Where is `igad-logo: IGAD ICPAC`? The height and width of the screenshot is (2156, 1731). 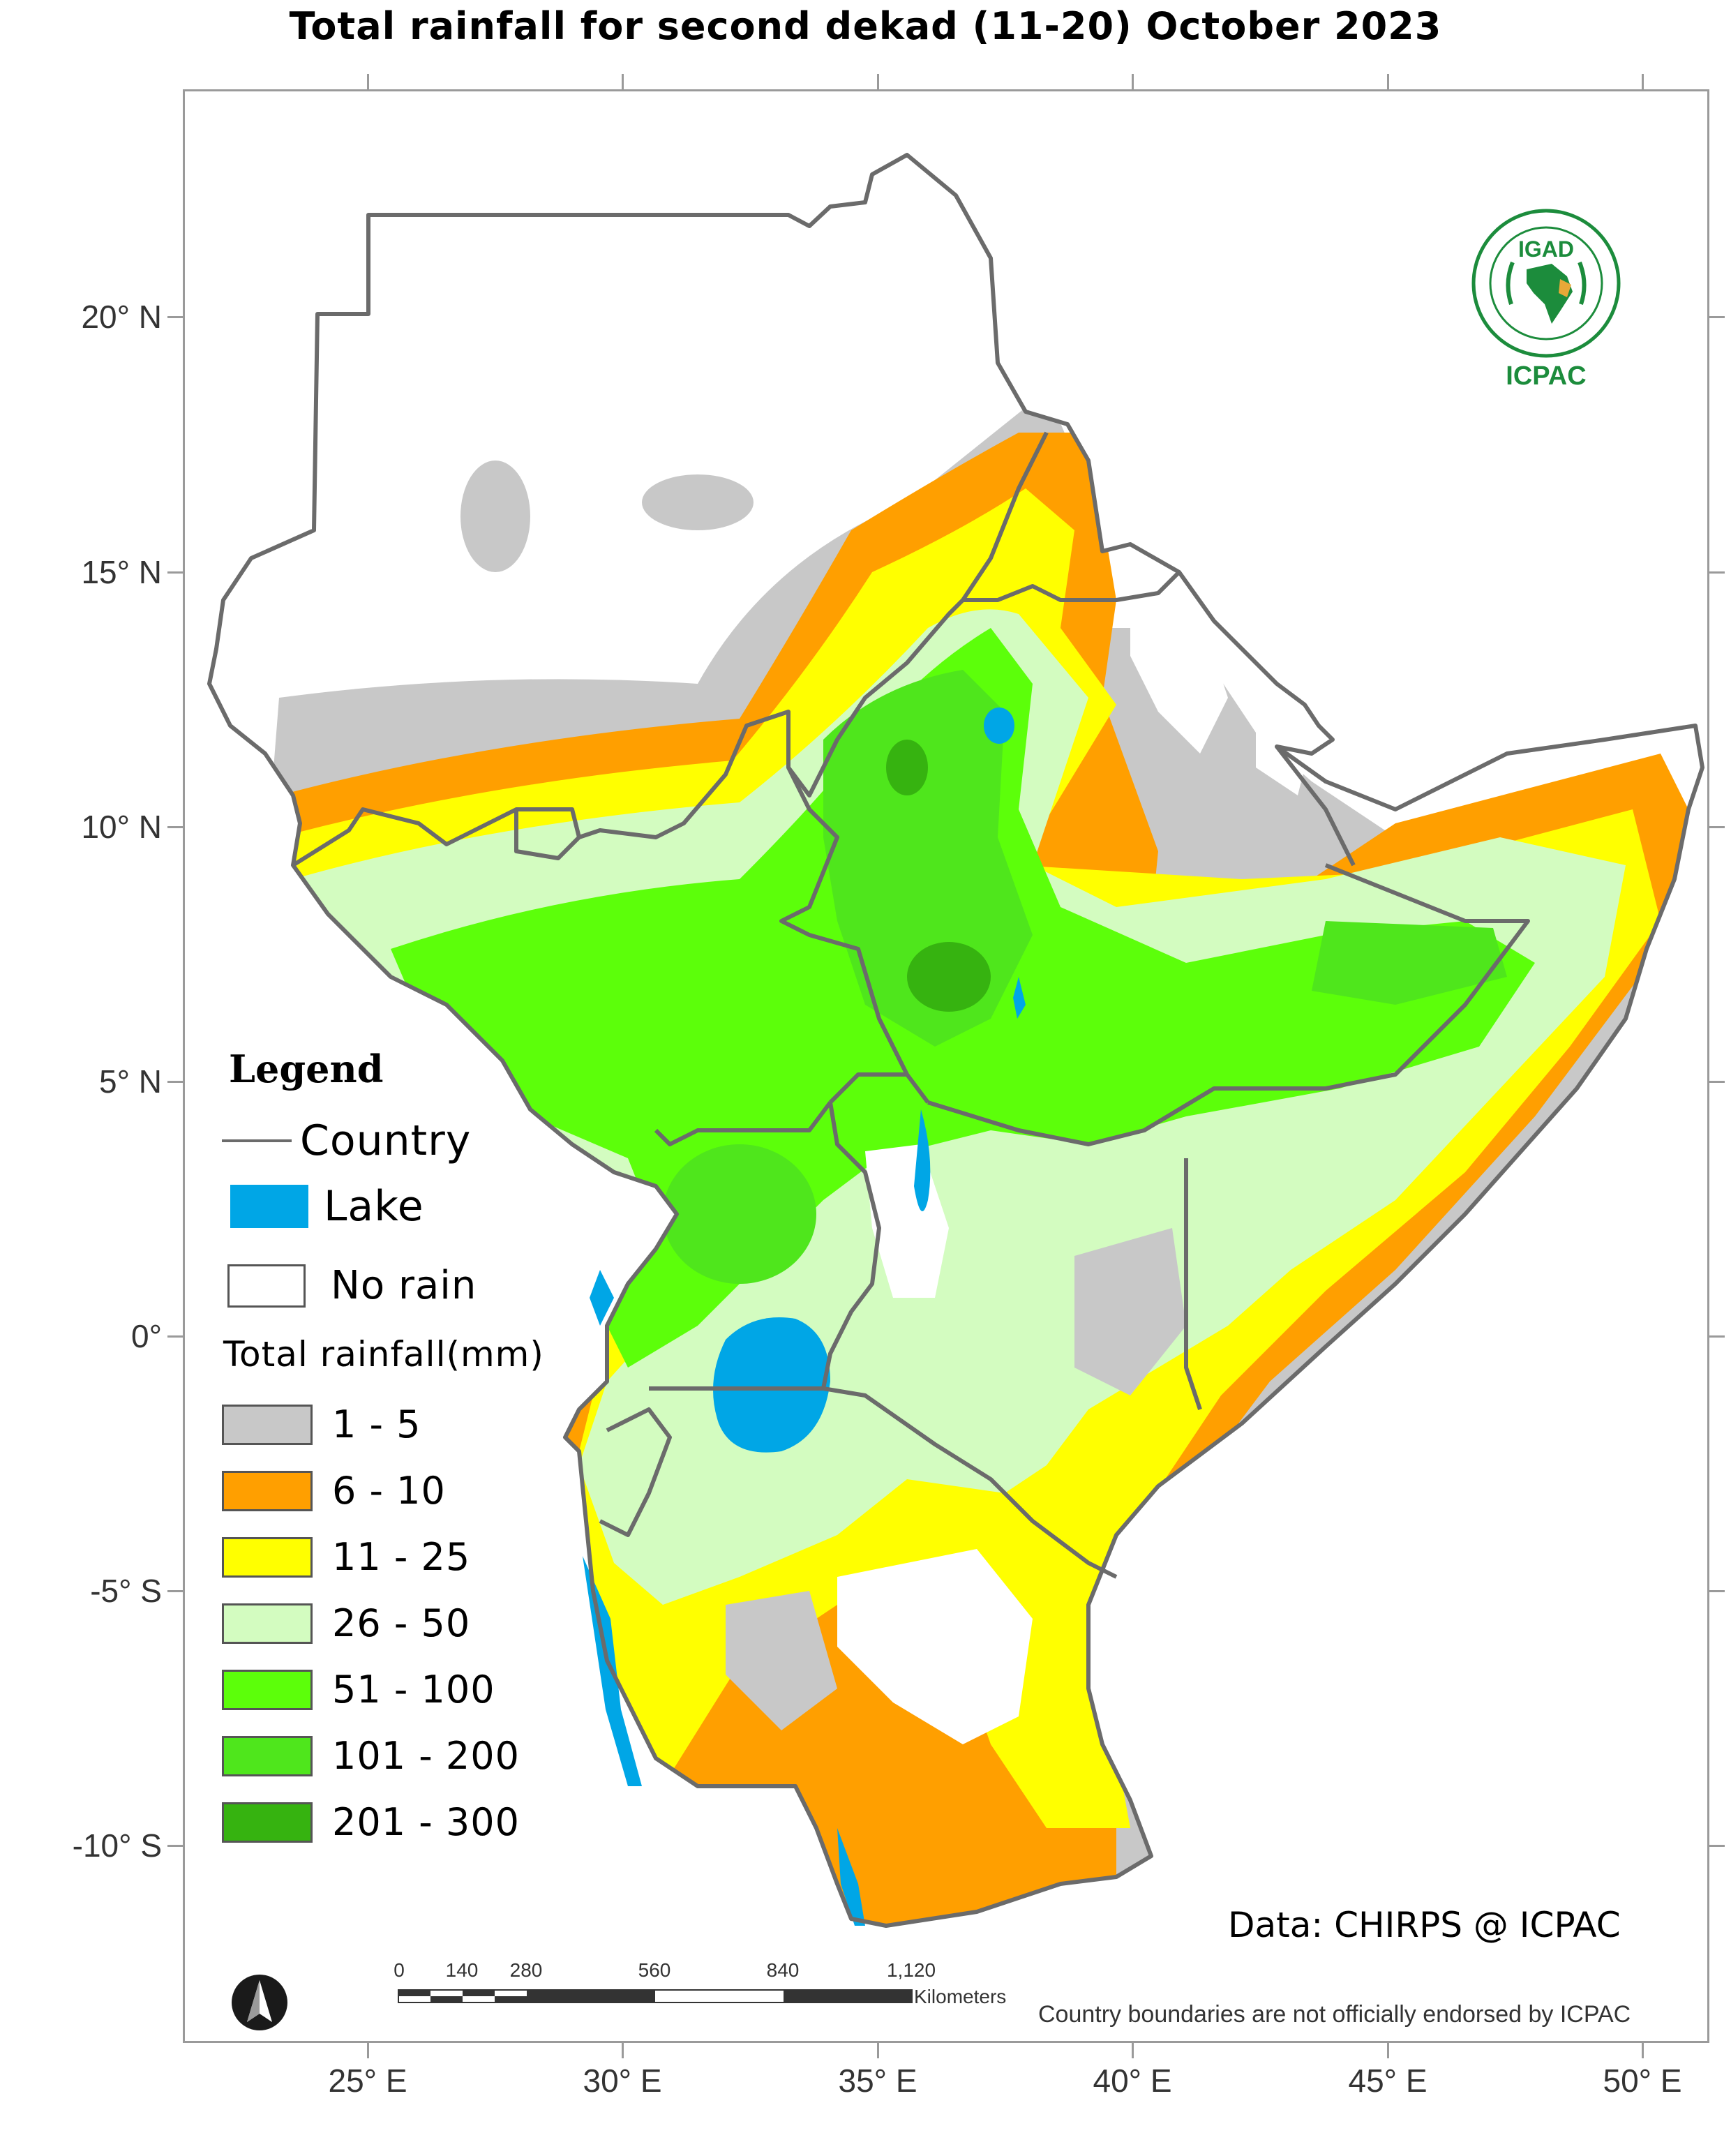
igad-logo: IGAD ICPAC is located at coordinates (1546, 301).